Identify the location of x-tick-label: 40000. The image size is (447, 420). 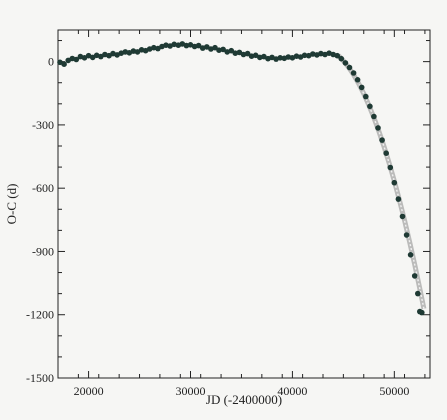
(292, 391).